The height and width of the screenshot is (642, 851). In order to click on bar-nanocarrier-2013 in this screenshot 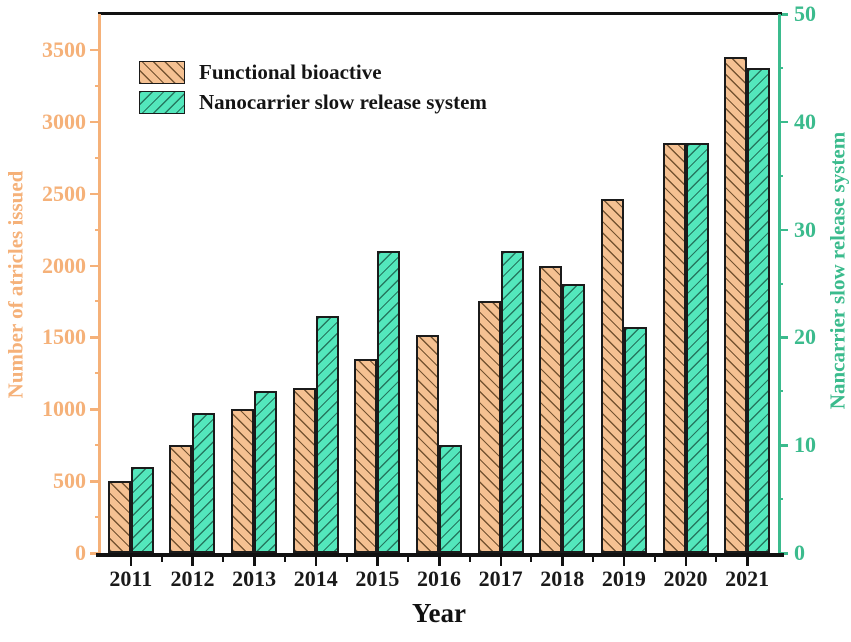, I will do `click(266, 472)`.